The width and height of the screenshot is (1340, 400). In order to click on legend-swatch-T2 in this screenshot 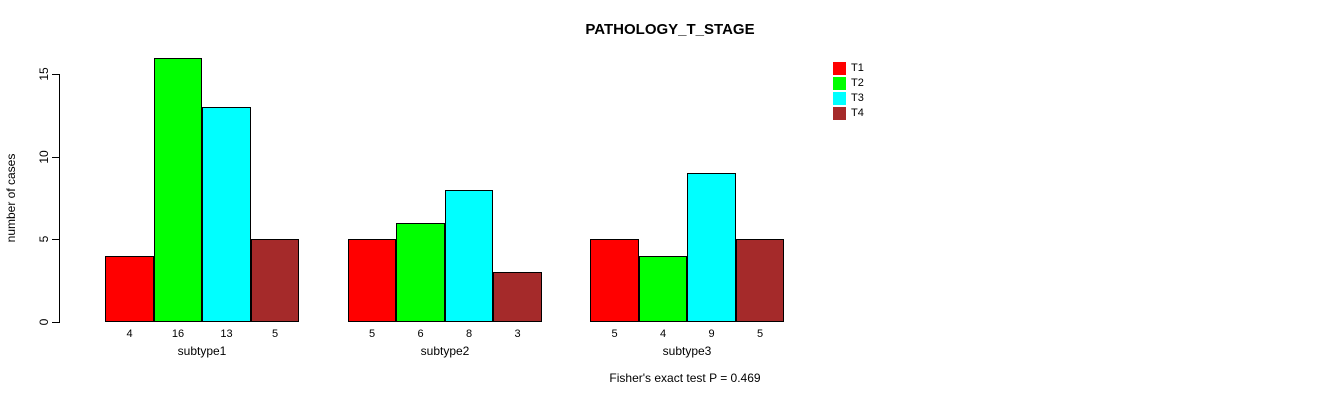, I will do `click(839, 83)`.